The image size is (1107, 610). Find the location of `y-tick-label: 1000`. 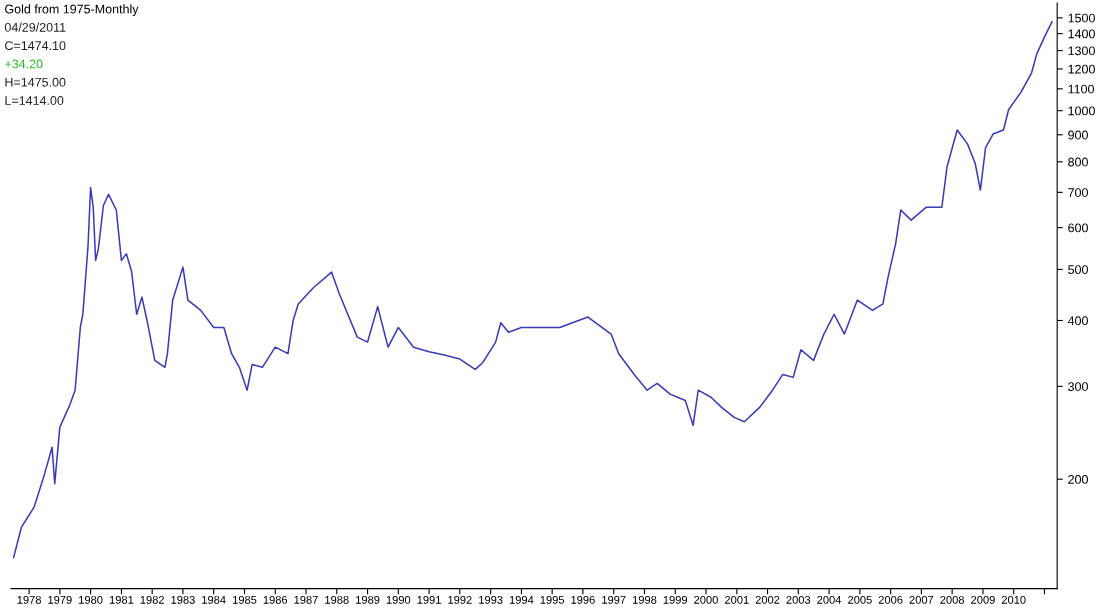

y-tick-label: 1000 is located at coordinates (1081, 111).